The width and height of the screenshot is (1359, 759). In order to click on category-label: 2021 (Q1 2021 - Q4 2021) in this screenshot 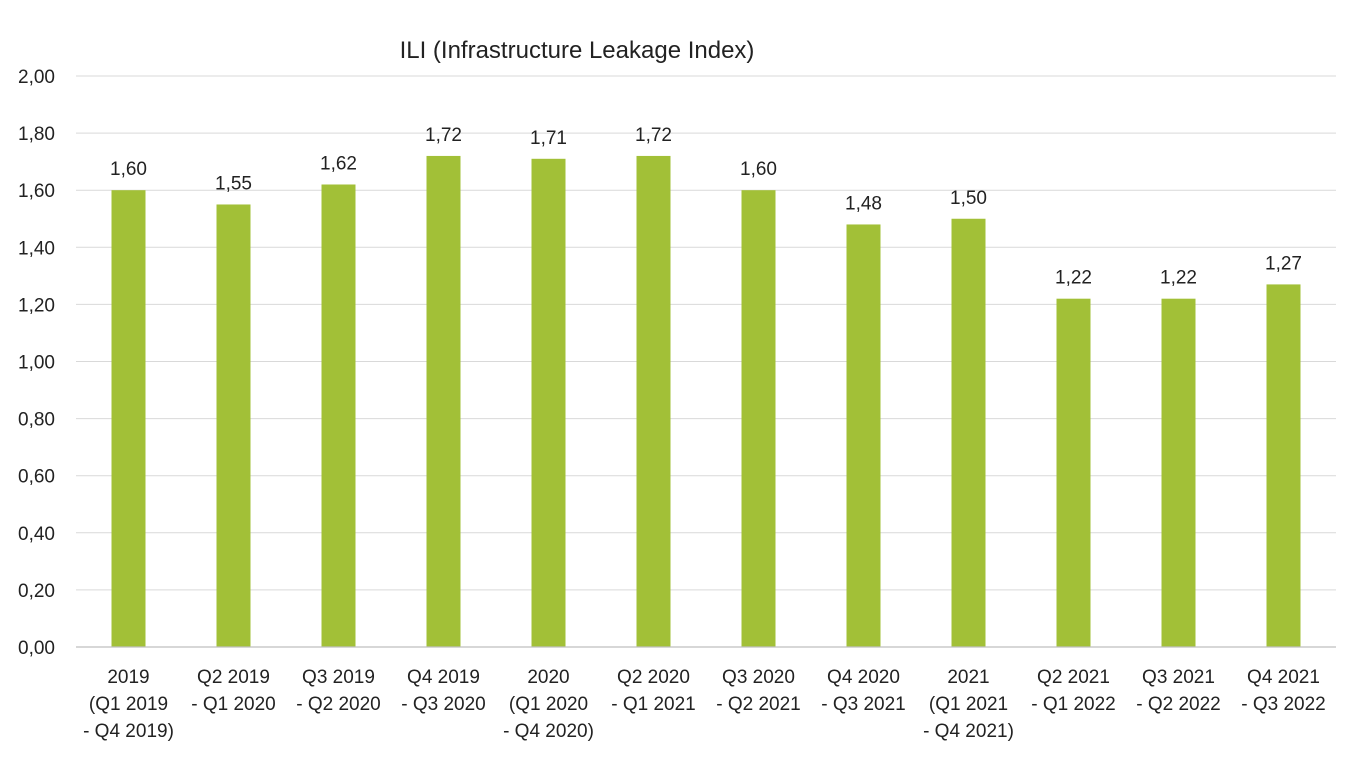, I will do `click(968, 704)`.